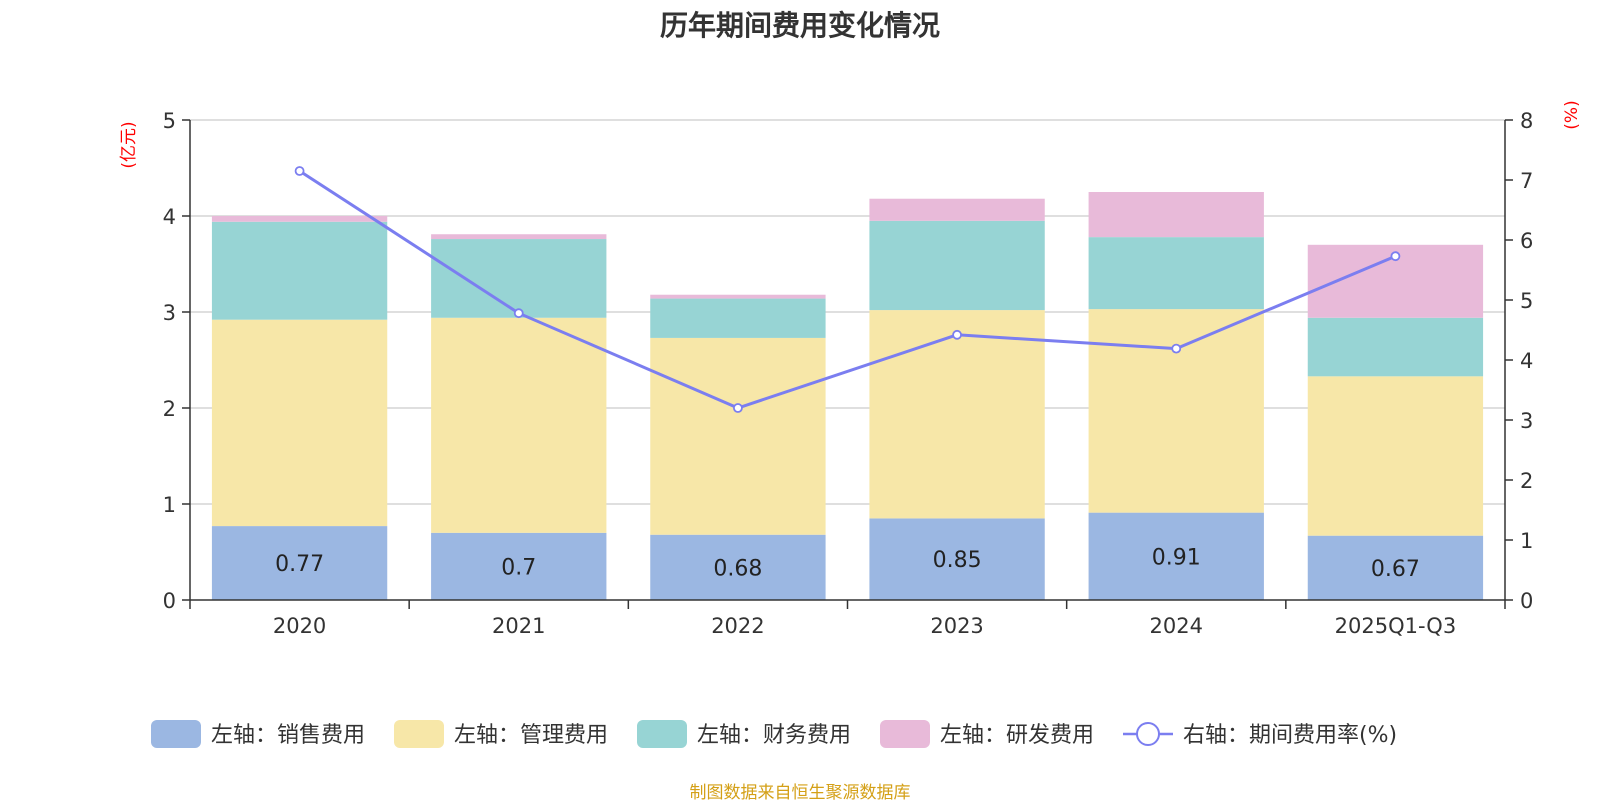  Describe the element at coordinates (1526, 301) in the screenshot. I see `right-tick-label: 5` at that location.